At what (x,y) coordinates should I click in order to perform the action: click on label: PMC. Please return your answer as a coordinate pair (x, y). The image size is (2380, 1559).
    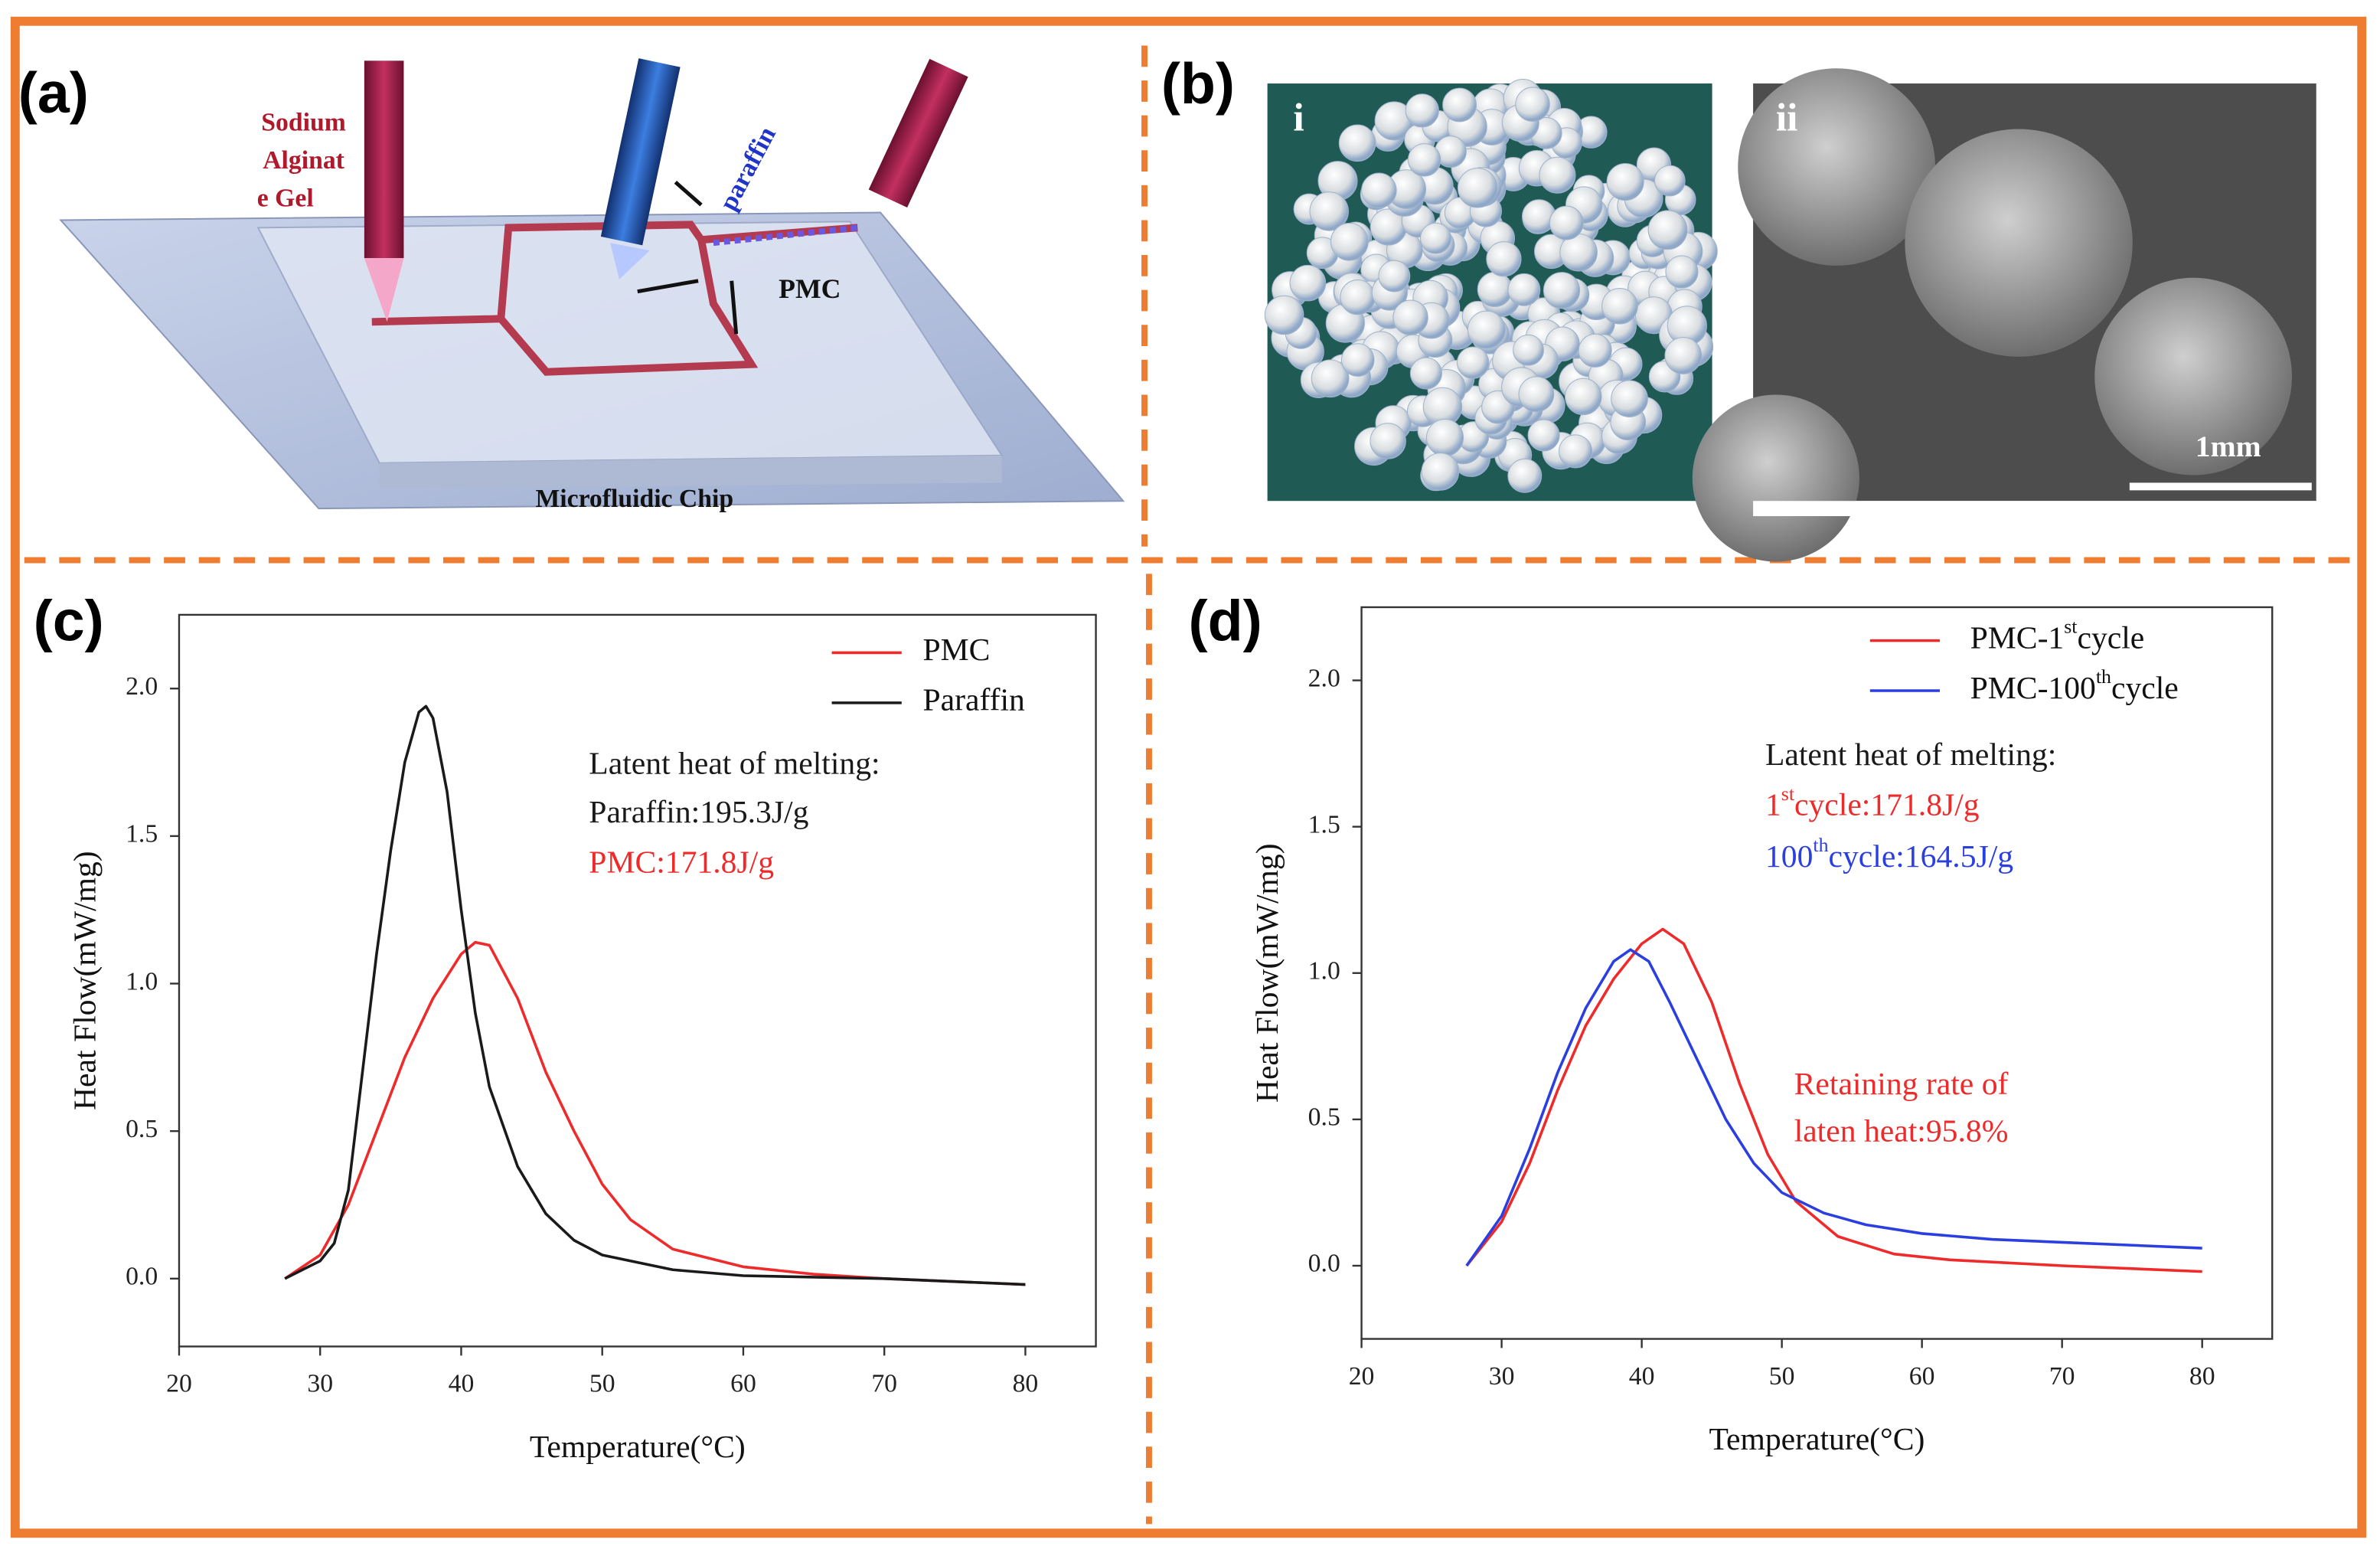
    Looking at the image, I should click on (810, 288).